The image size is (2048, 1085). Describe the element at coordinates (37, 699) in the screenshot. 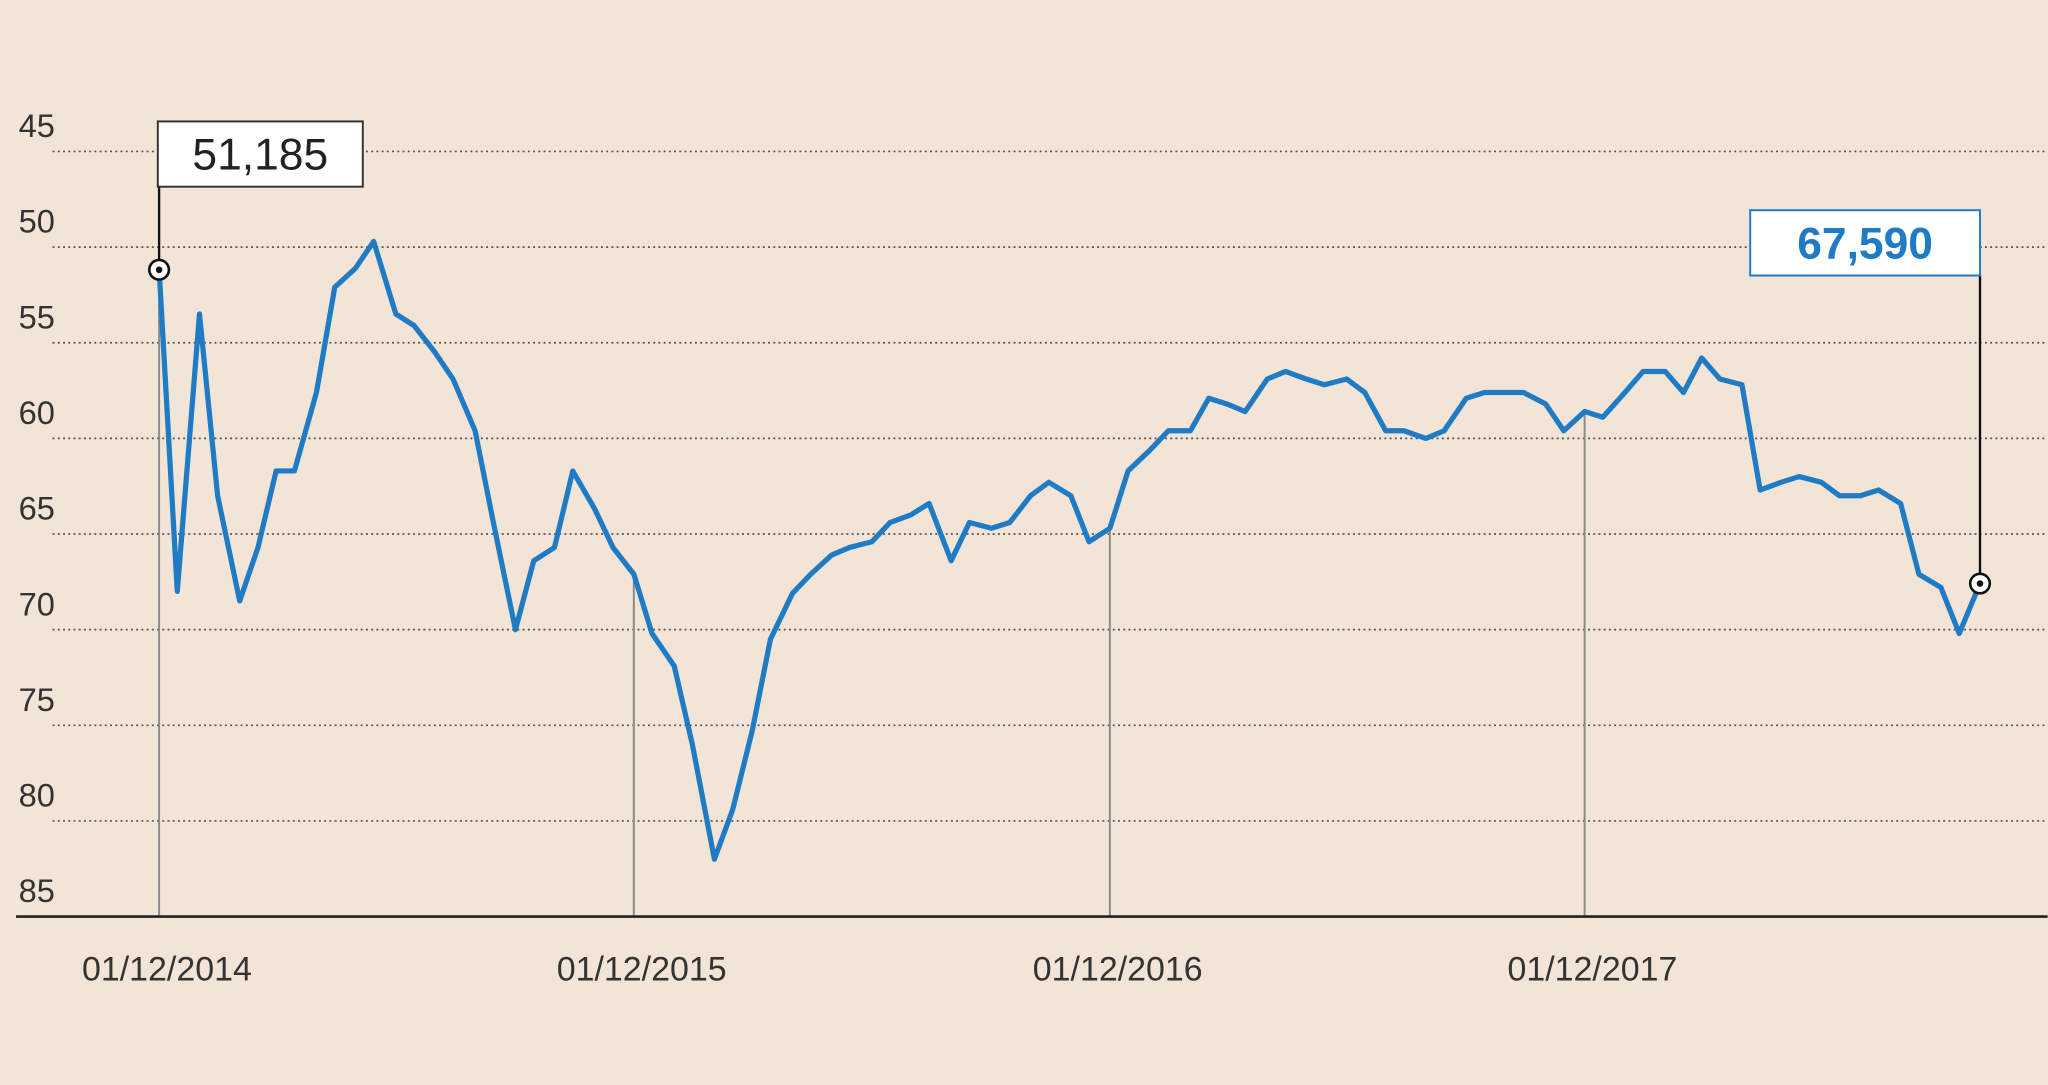

I see `y-tick-label: 75` at that location.